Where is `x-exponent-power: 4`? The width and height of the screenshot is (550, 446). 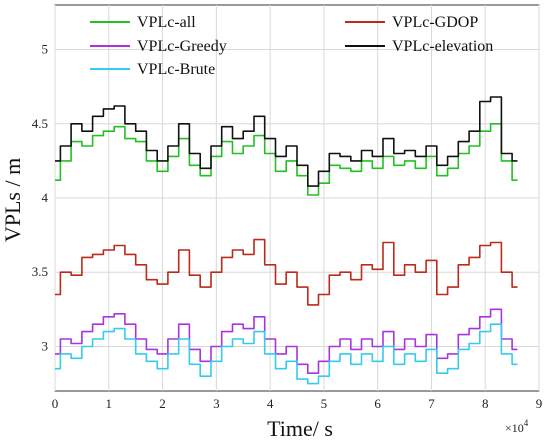
x-exponent-power: 4 is located at coordinates (526, 423).